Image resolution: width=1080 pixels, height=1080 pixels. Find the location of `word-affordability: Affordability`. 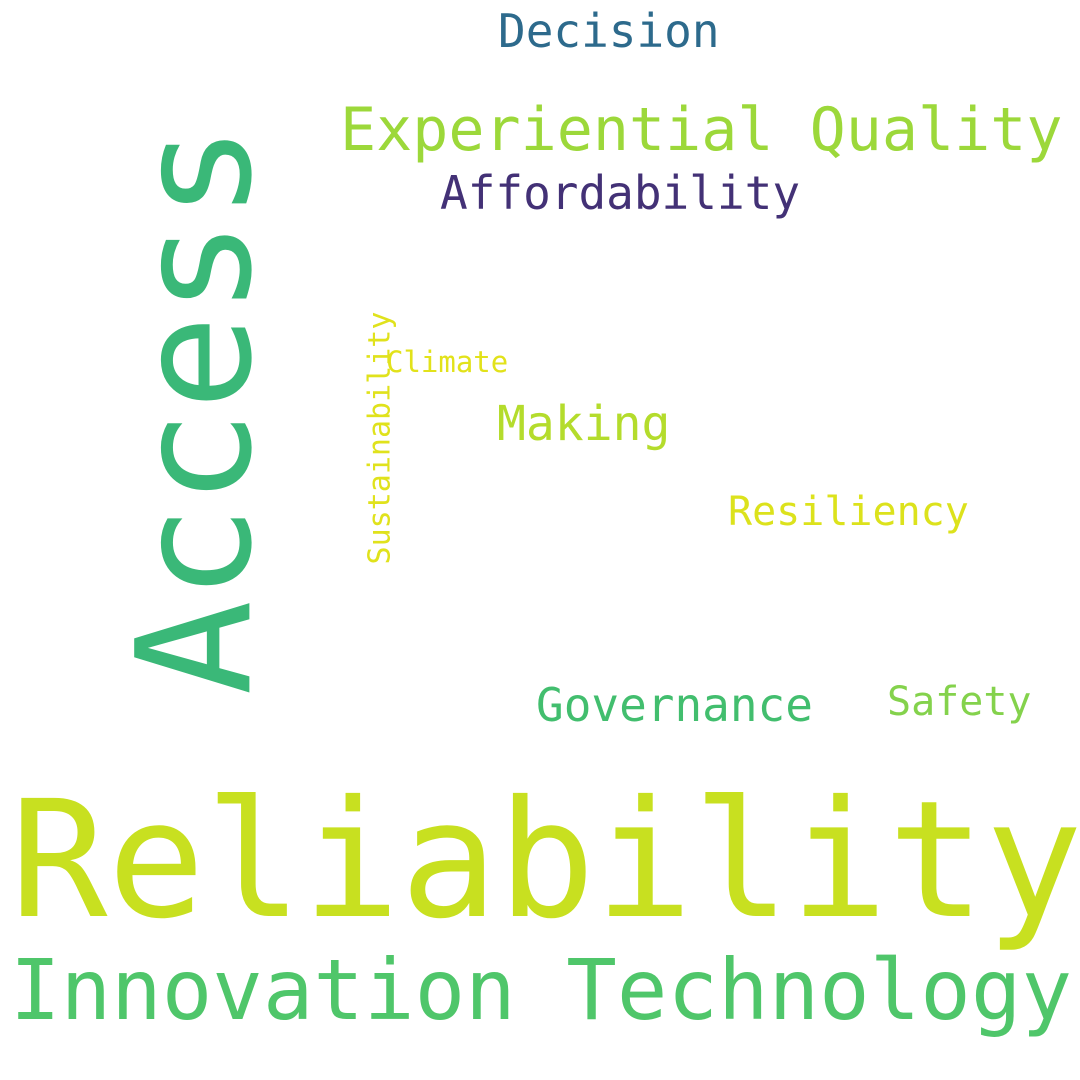

word-affordability: Affordability is located at coordinates (620, 193).